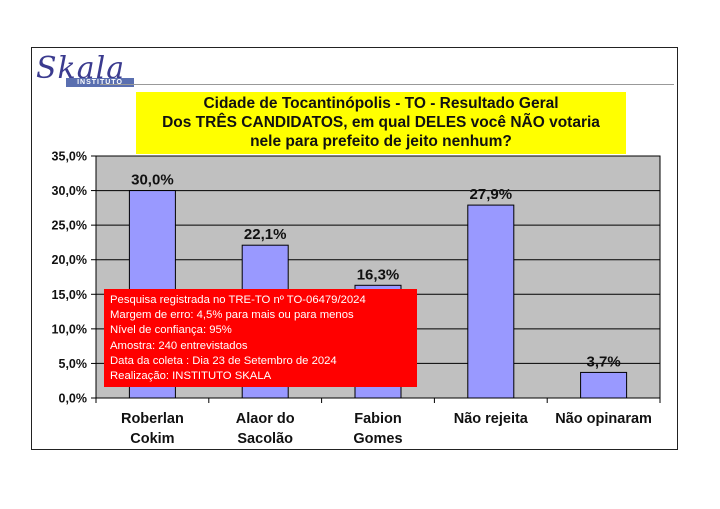 This screenshot has width=720, height=509. I want to click on logo-subtitle: INSTITUTO, so click(100, 82).